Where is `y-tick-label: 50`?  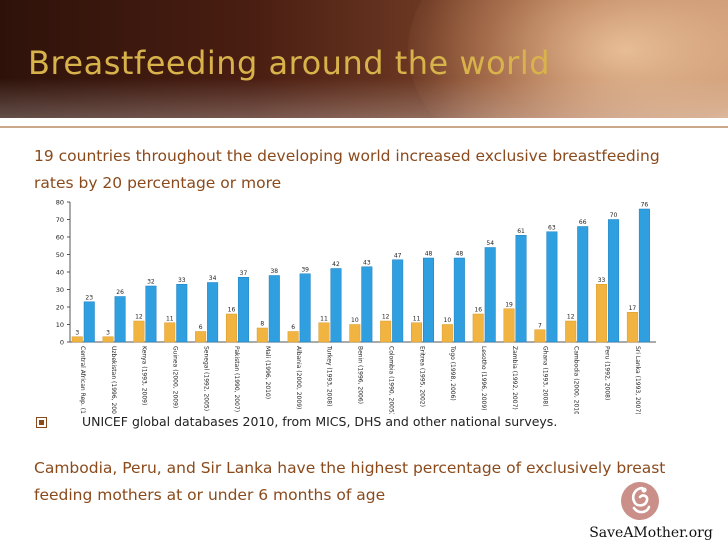 y-tick-label: 50 is located at coordinates (60, 255).